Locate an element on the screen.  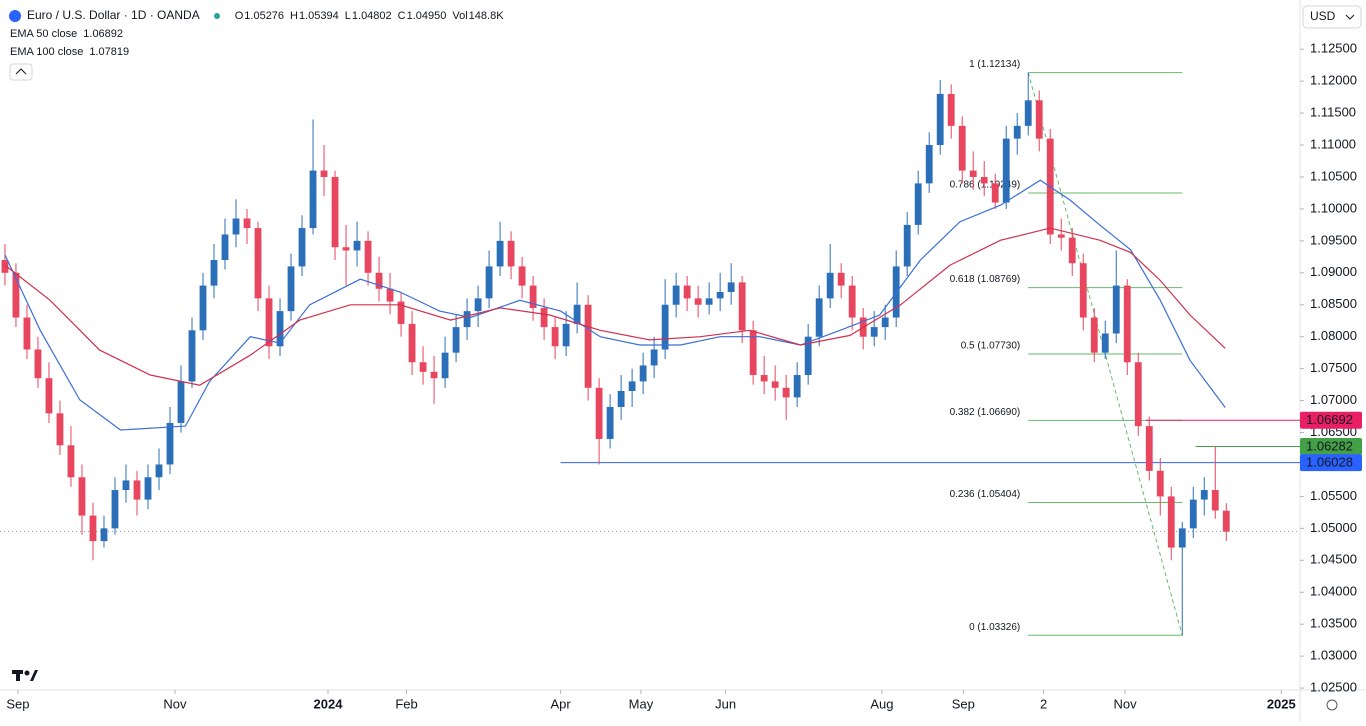
y-tick-label: 1.04000 is located at coordinates (1333, 591).